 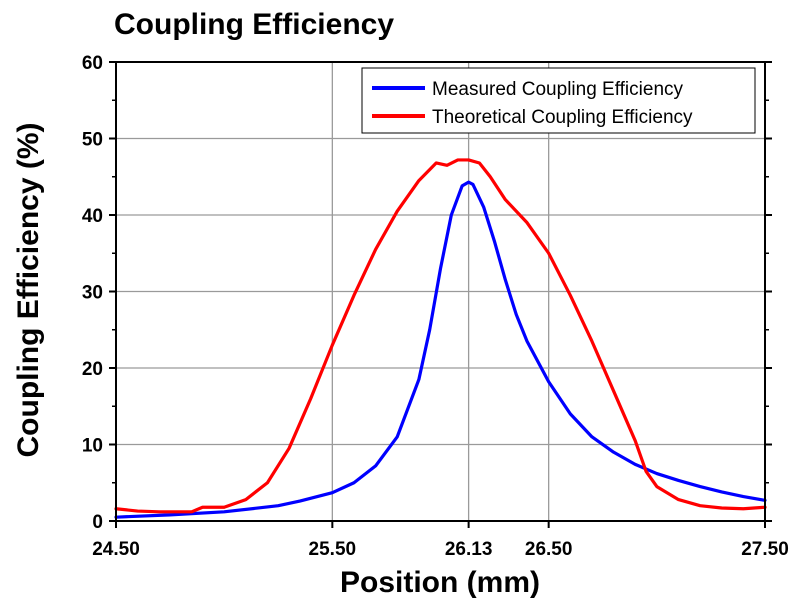 I want to click on y-axis-label: Coupling Efficiency (%), so click(x=28, y=289).